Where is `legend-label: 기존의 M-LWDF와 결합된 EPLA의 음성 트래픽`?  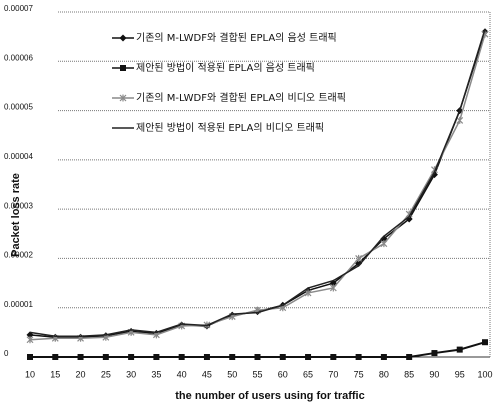
legend-label: 기존의 M-LWDF와 결합된 EPLA의 음성 트래픽 is located at coordinates (236, 38).